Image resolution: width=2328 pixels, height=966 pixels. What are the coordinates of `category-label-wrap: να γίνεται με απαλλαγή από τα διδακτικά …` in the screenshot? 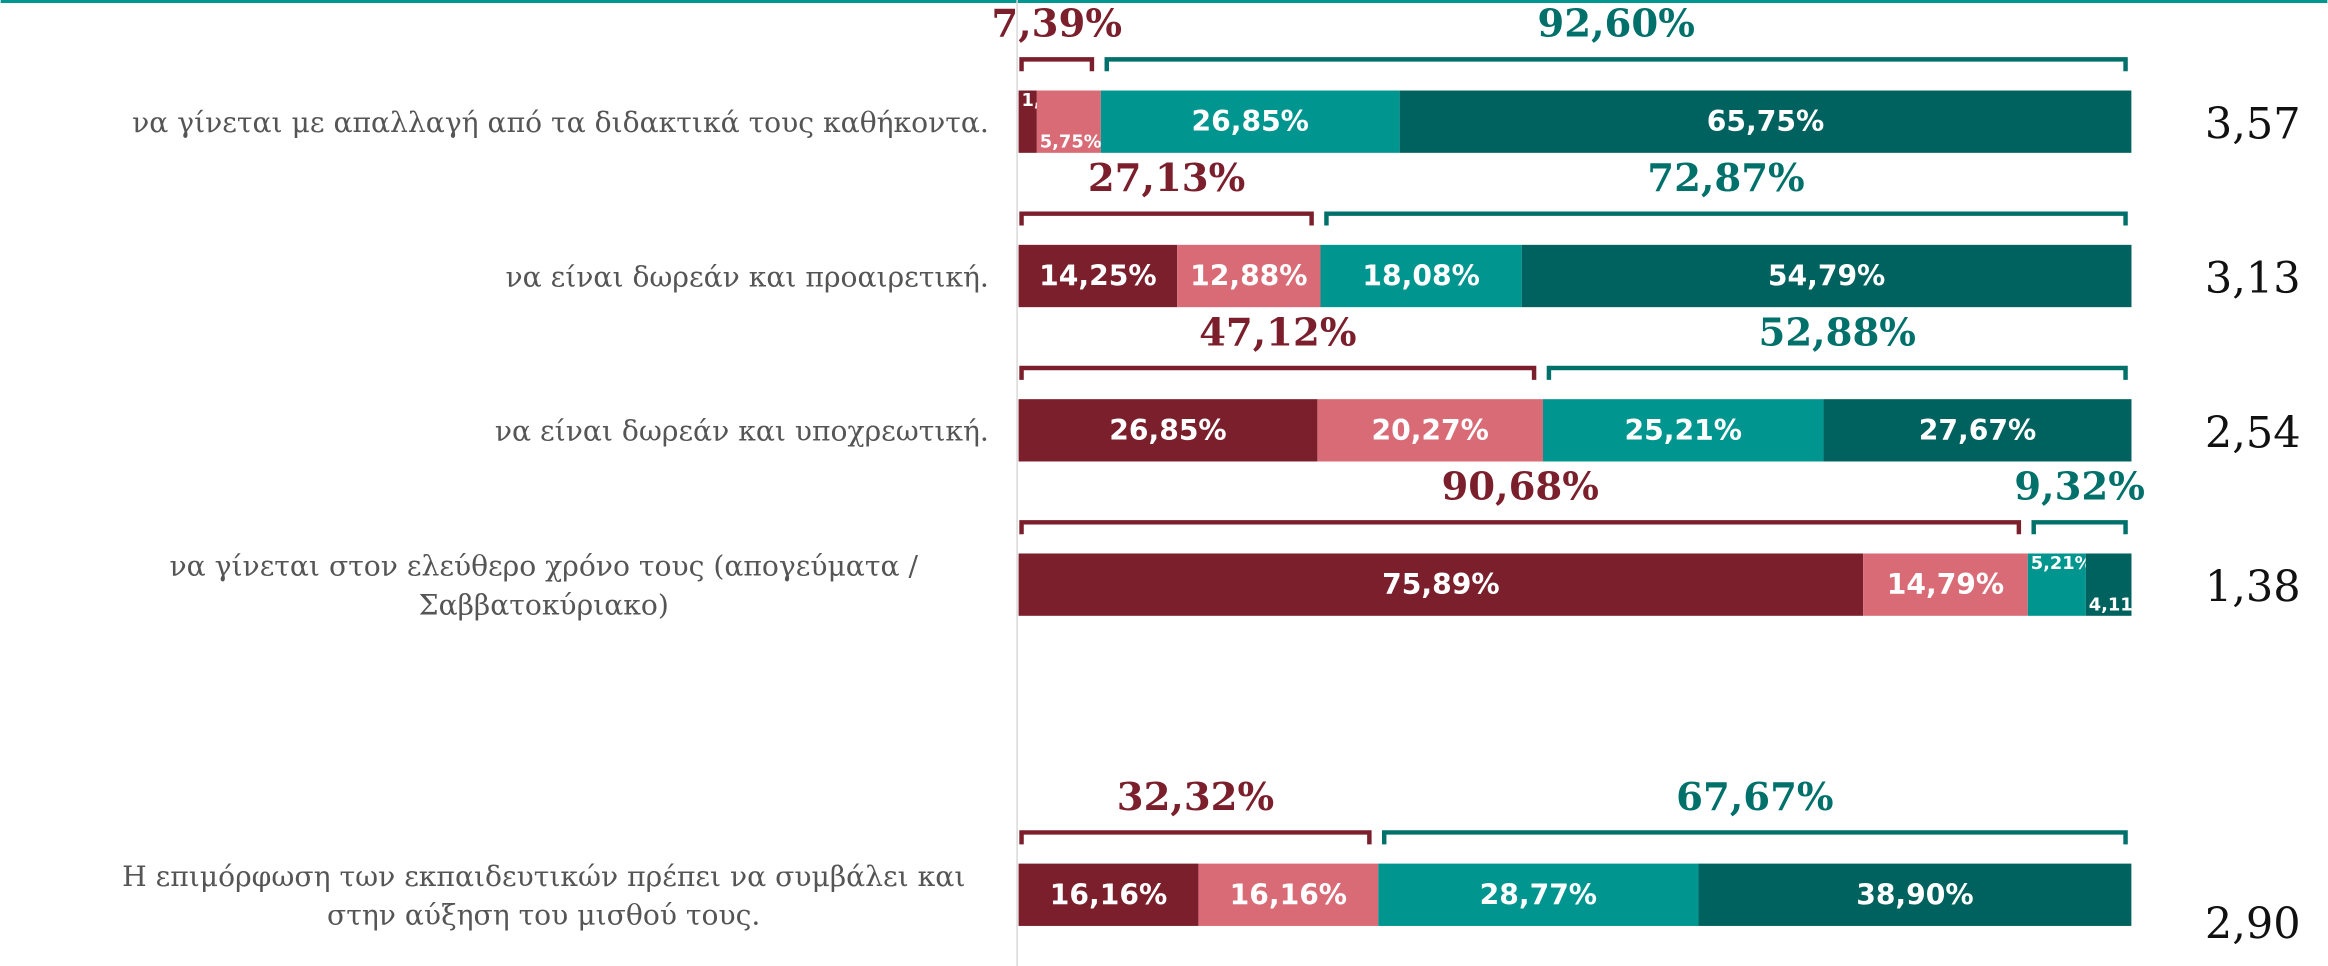 It's located at (509, 123).